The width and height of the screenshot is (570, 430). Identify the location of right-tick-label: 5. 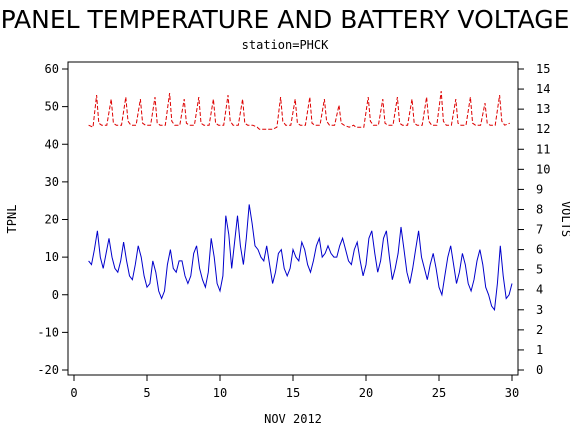
(539, 270).